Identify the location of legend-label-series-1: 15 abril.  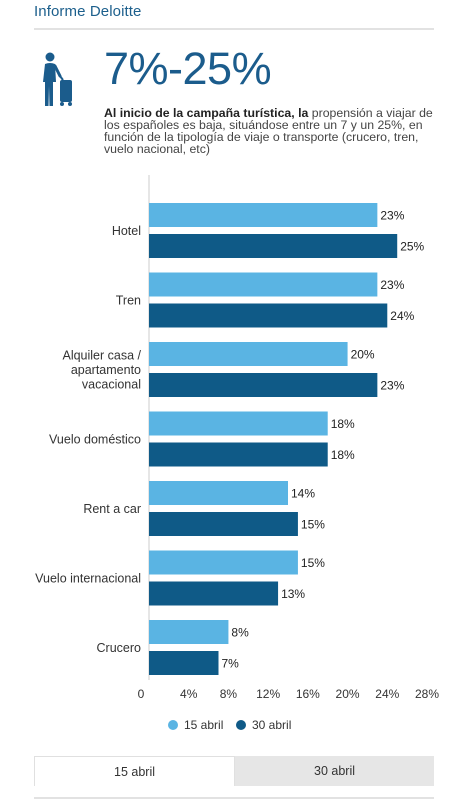
(204, 725).